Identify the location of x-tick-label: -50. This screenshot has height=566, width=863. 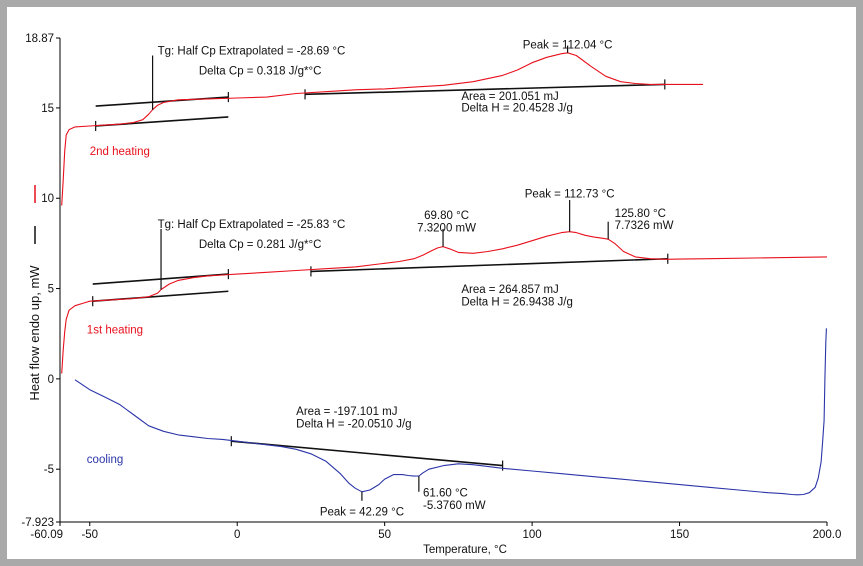
(89, 535).